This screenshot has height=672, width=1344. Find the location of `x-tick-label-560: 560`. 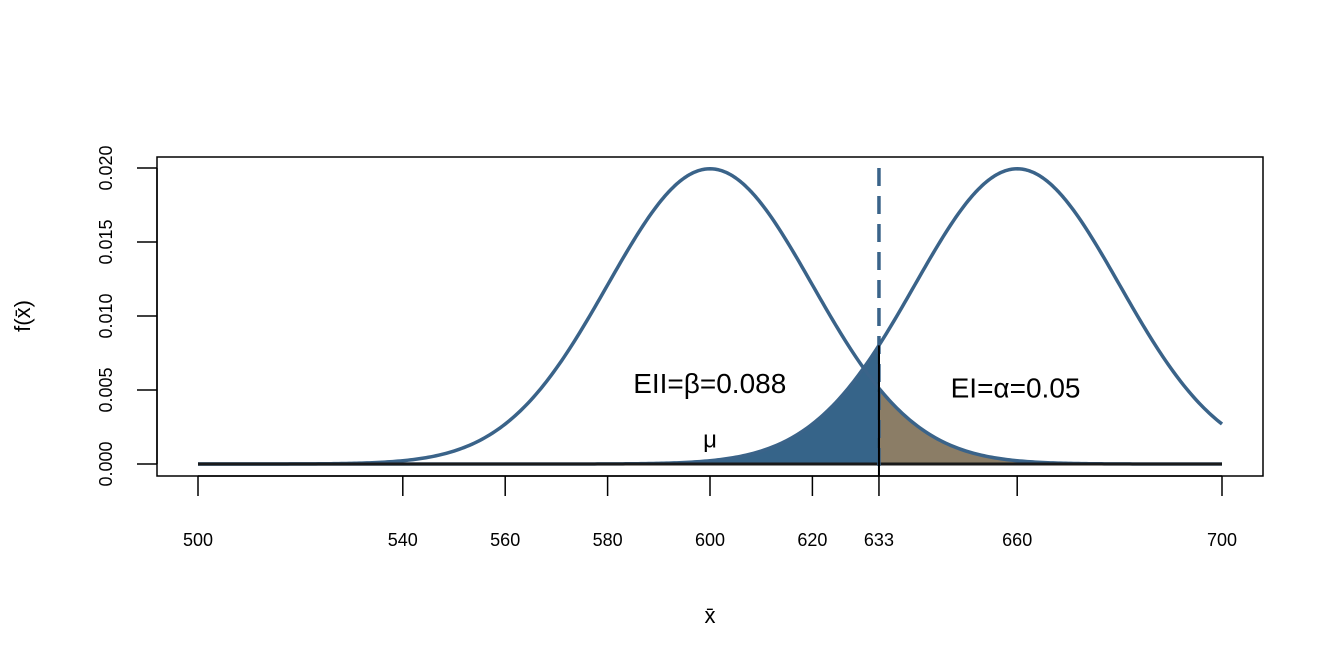

x-tick-label-560: 560 is located at coordinates (505, 540).